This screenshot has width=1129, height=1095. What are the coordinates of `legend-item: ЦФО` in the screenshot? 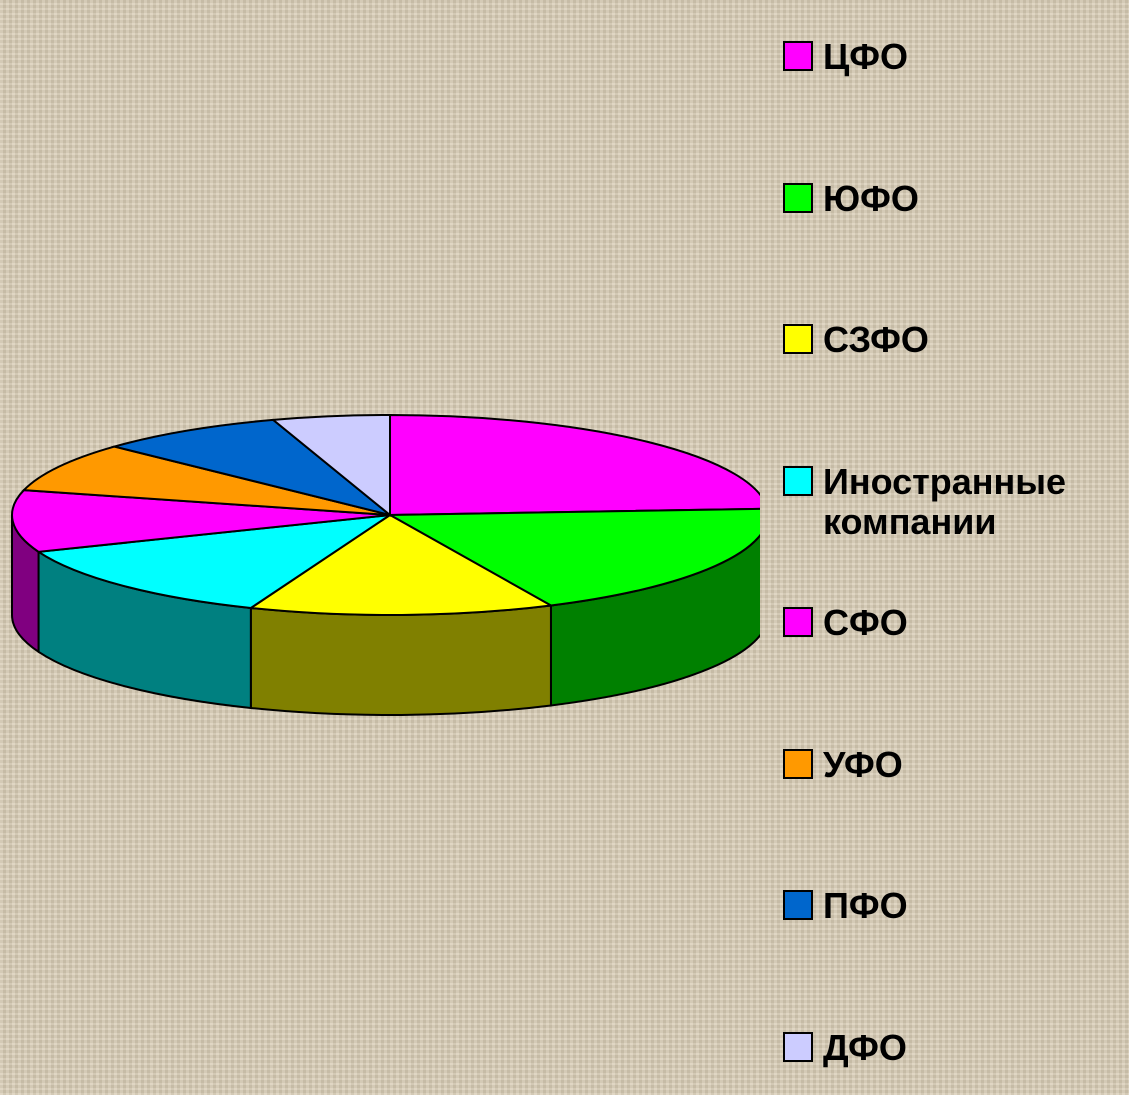 It's located at (953, 57).